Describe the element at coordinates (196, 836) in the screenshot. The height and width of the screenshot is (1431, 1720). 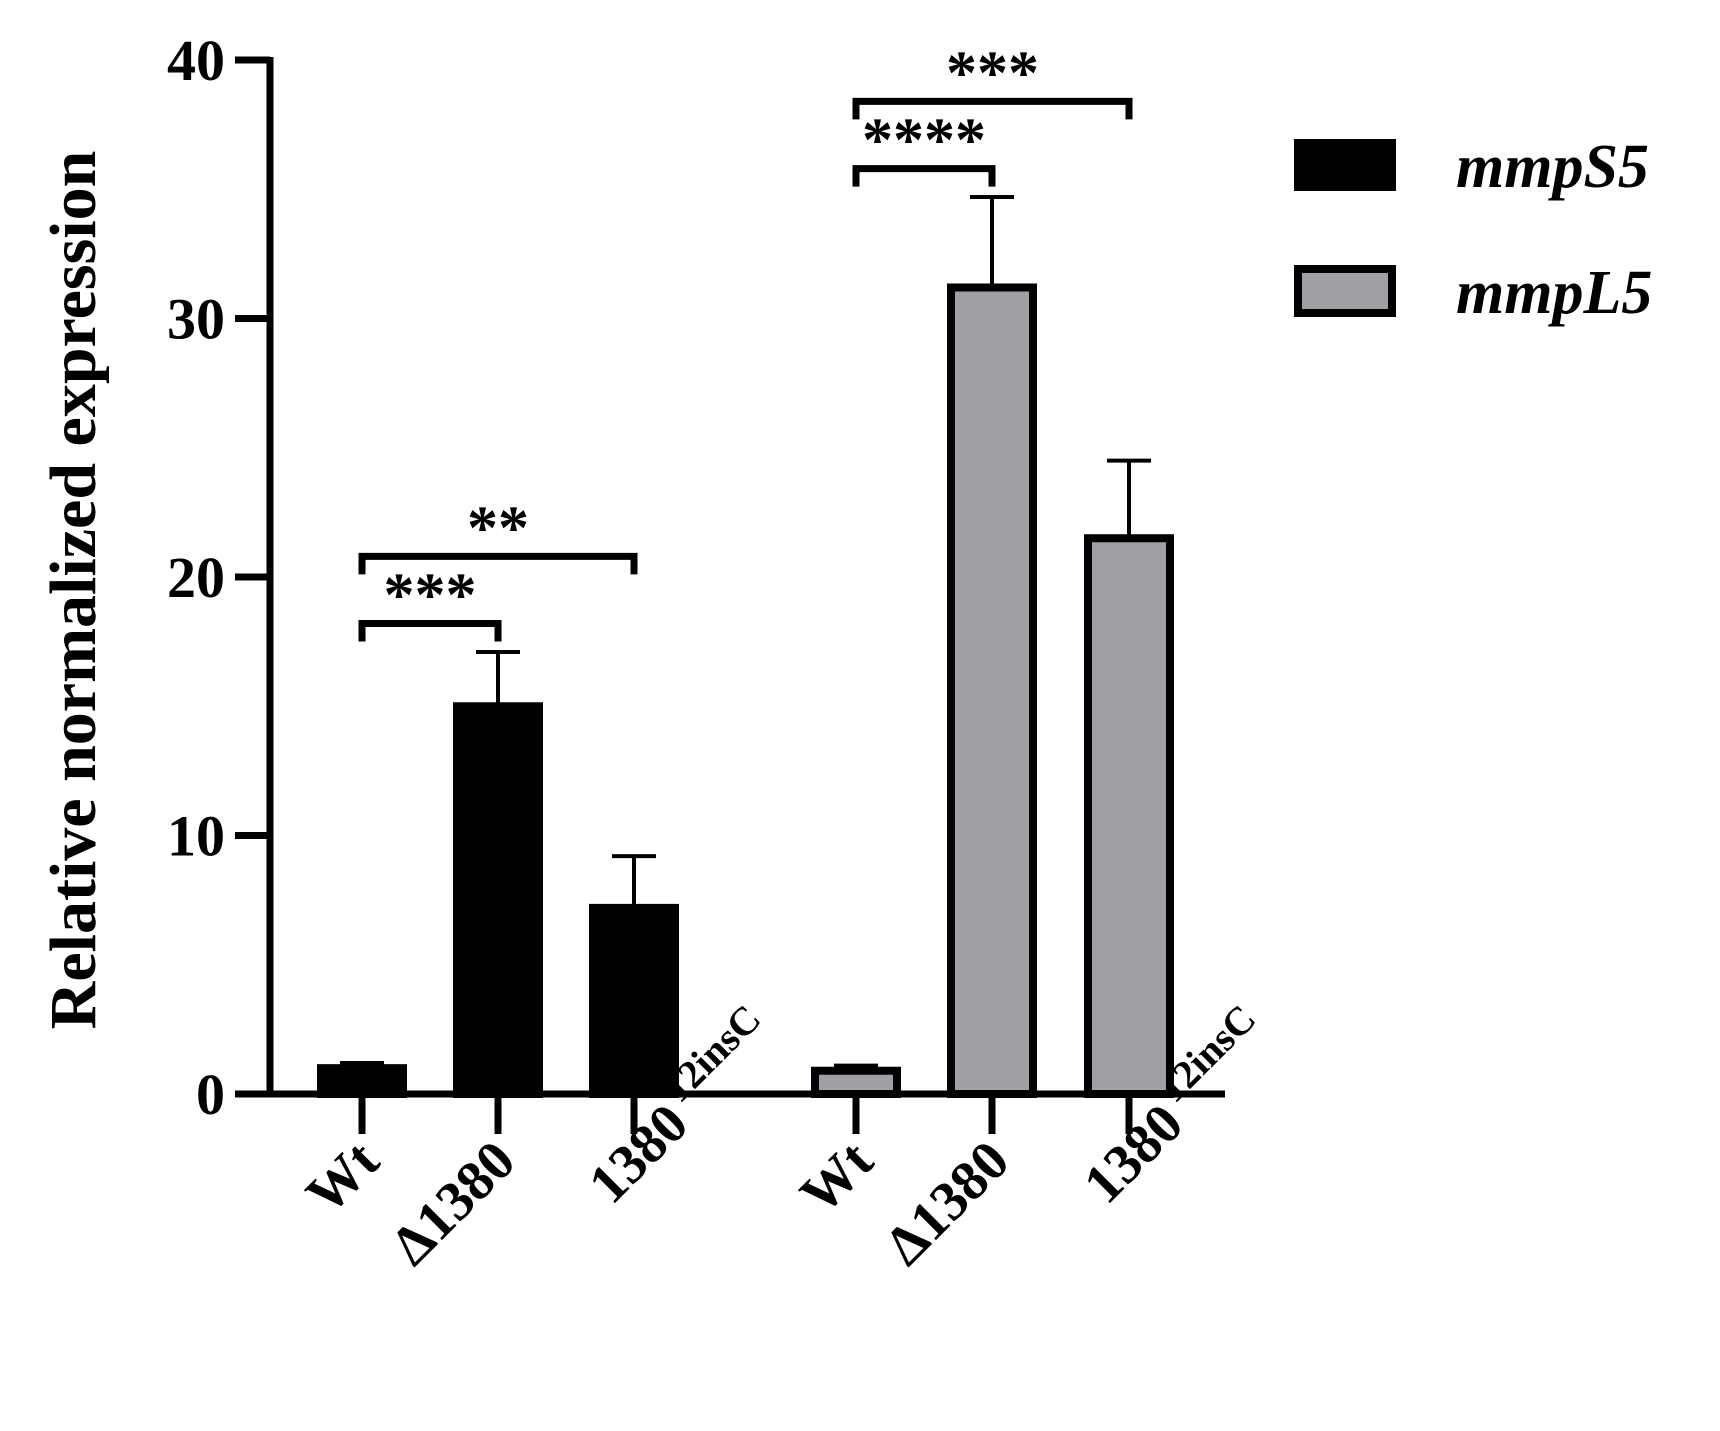
I see `y-tick-label: 10` at that location.